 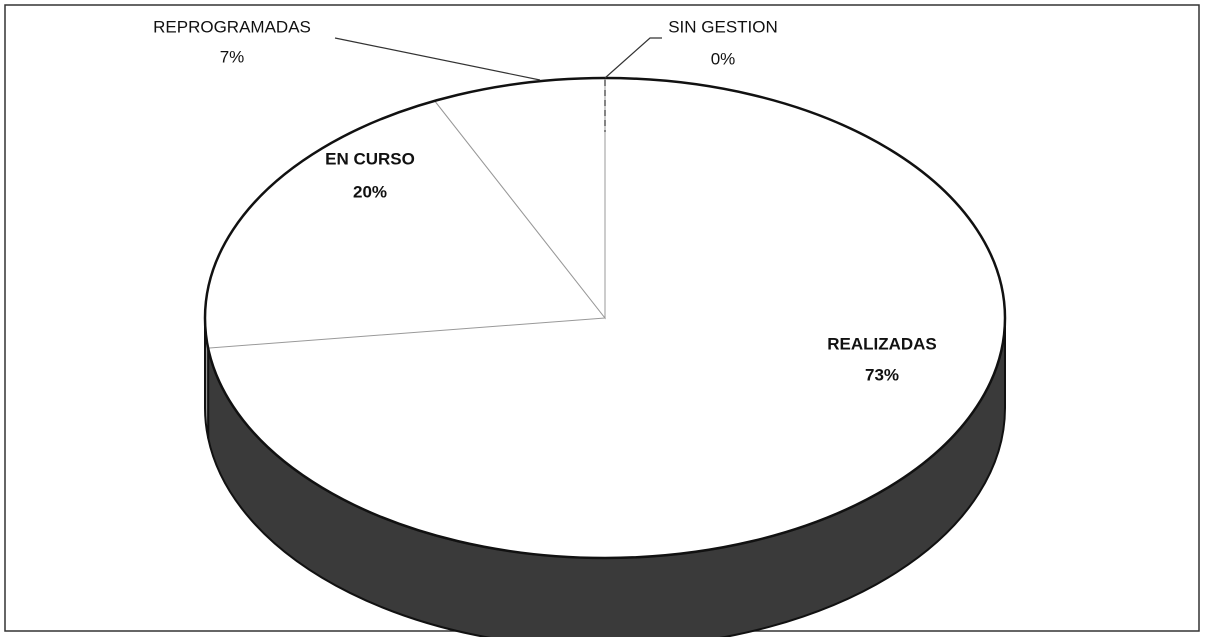 I want to click on data-label-value: 0%, so click(x=723, y=58).